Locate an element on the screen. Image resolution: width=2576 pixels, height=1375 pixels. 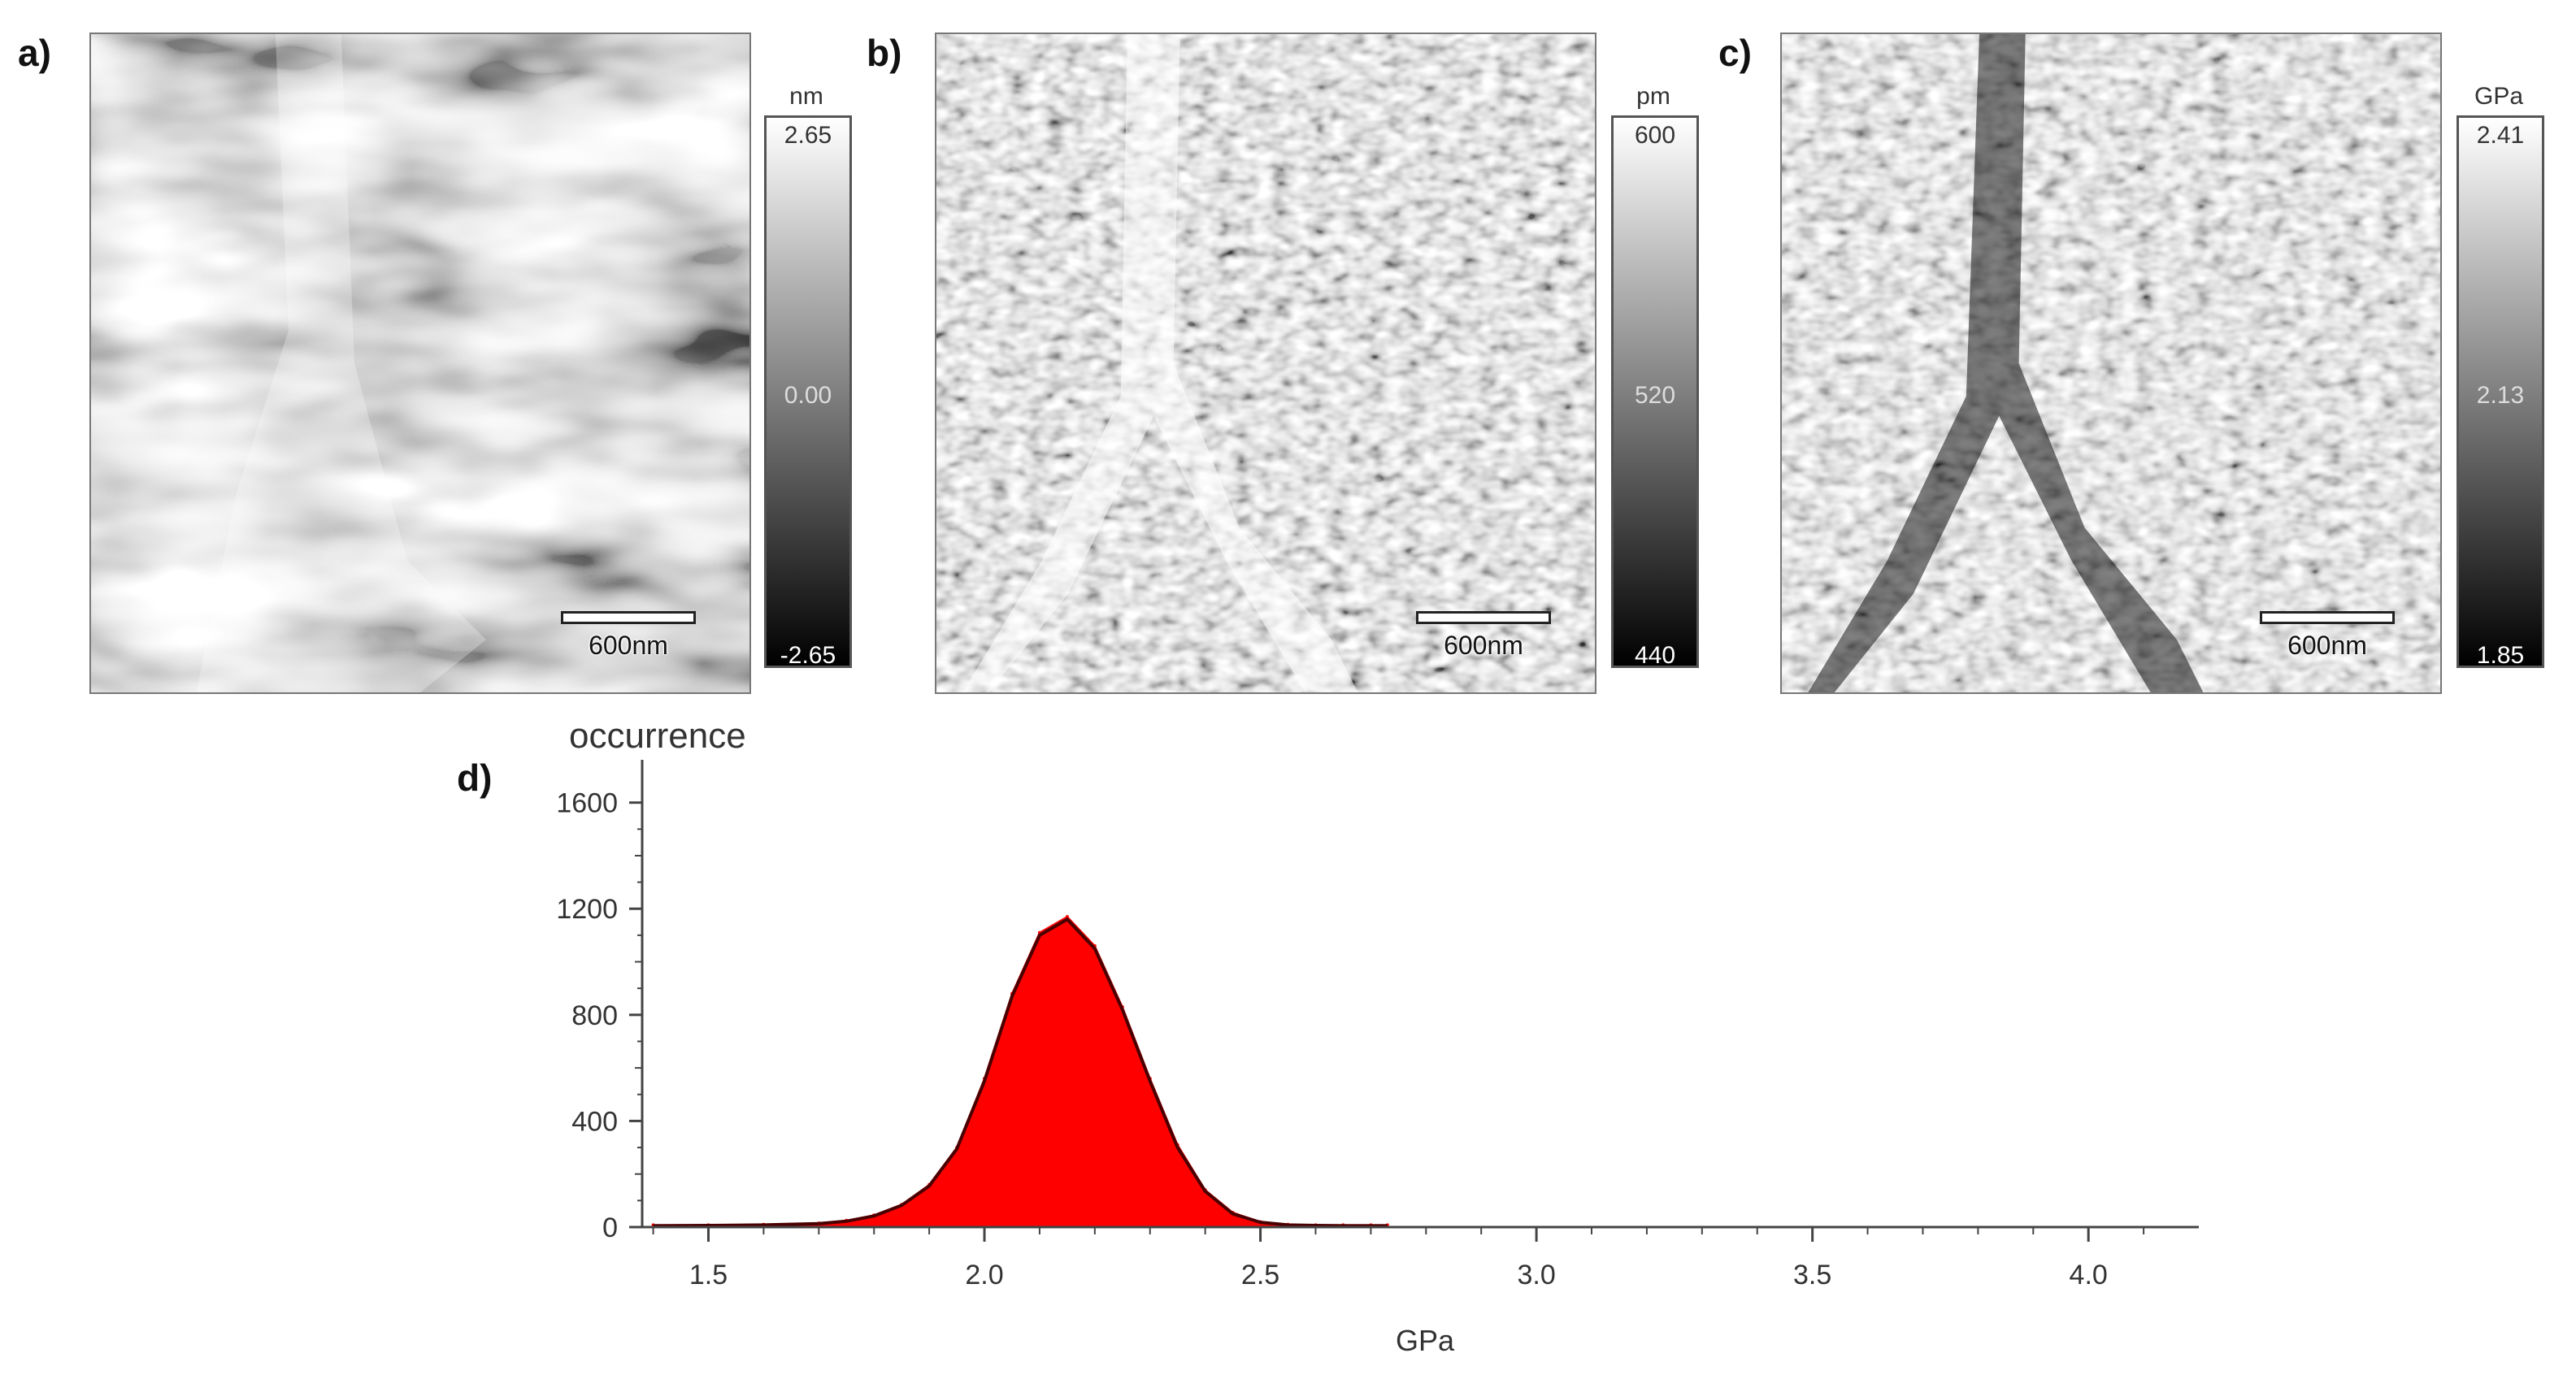
panel-c-colorbar-max: 2.41 is located at coordinates (2500, 135).